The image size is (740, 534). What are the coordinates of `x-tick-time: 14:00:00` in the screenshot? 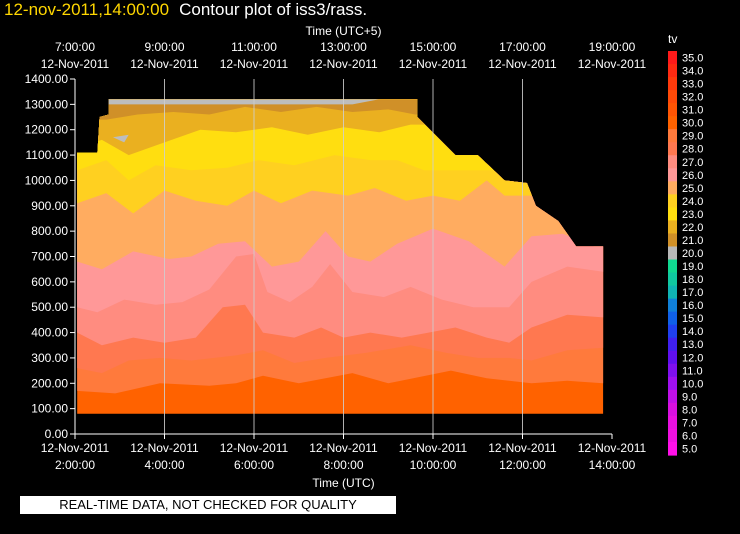 It's located at (612, 465).